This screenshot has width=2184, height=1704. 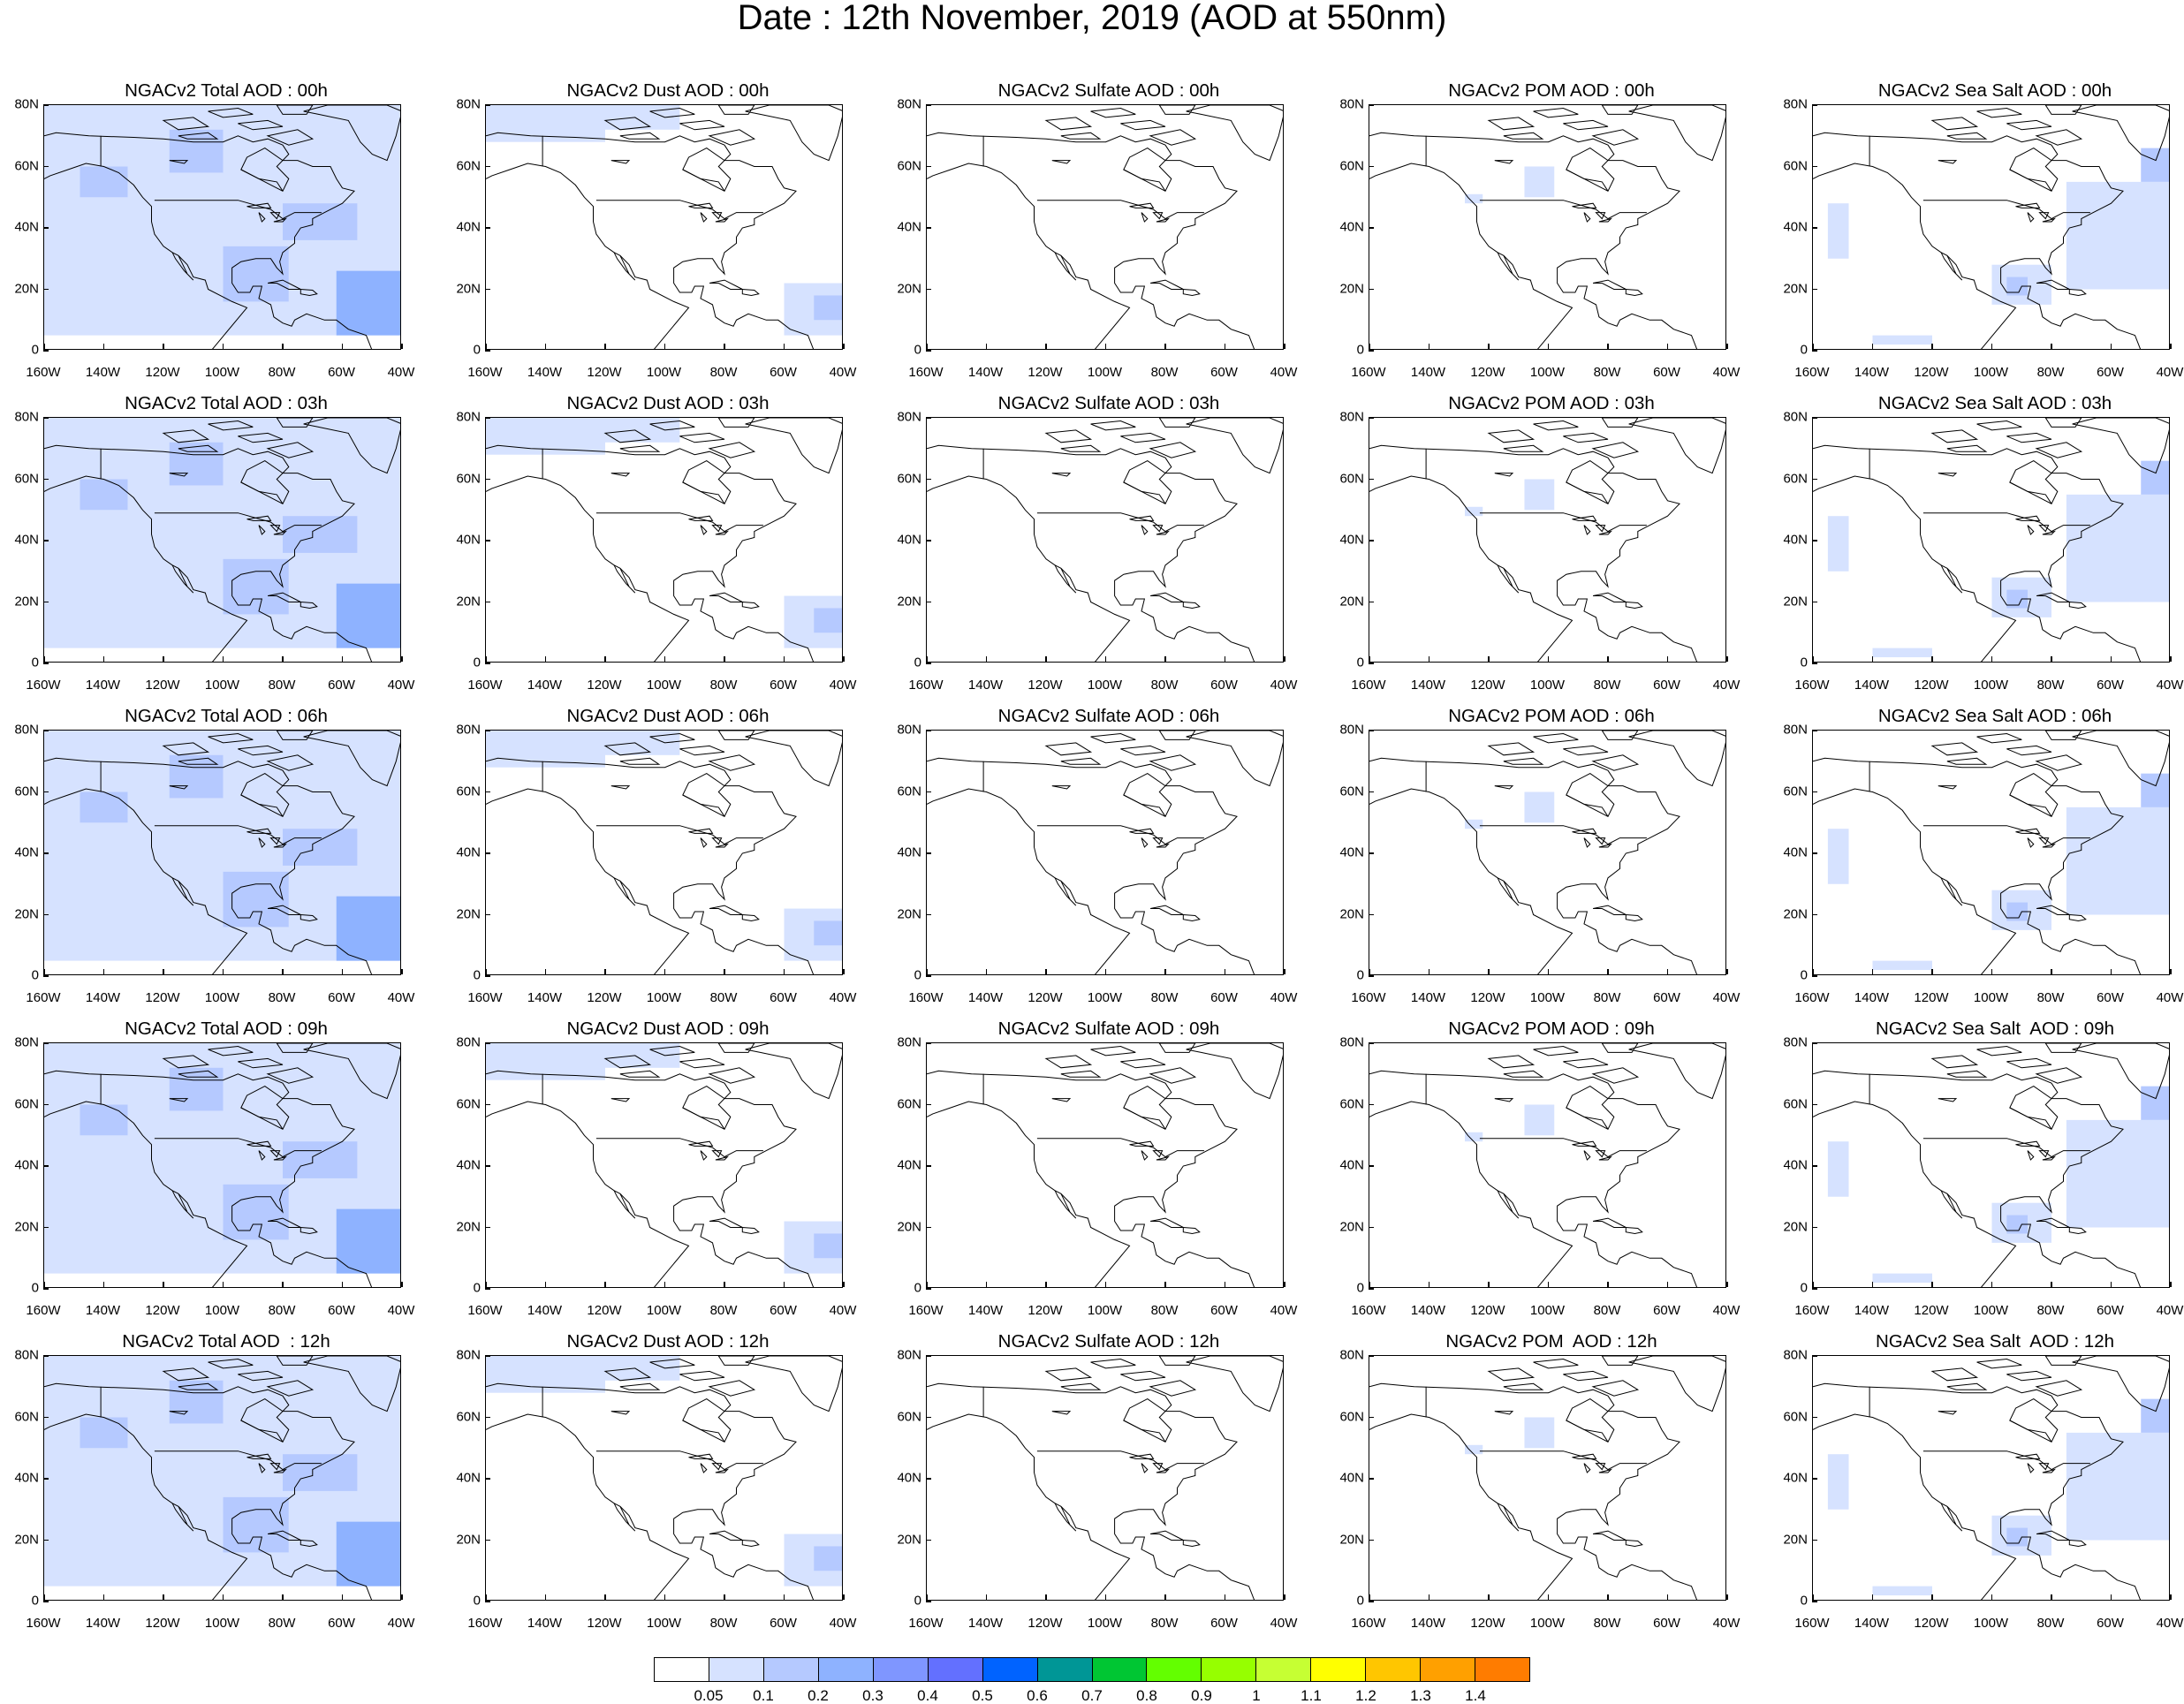 I want to click on panel-title: NGACv2 Sulfate AOD : 00h, so click(x=1108, y=90).